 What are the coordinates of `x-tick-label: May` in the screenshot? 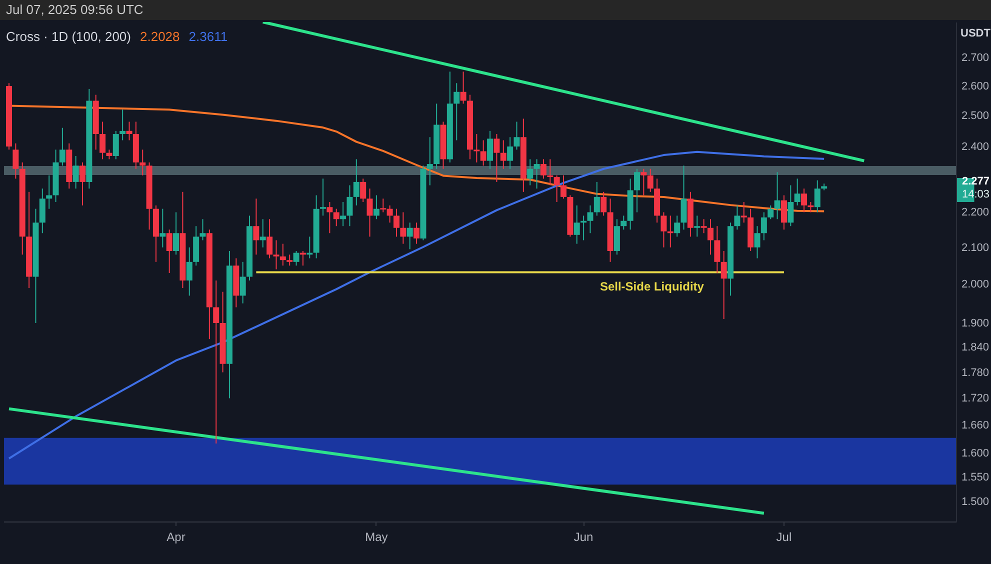 It's located at (376, 537).